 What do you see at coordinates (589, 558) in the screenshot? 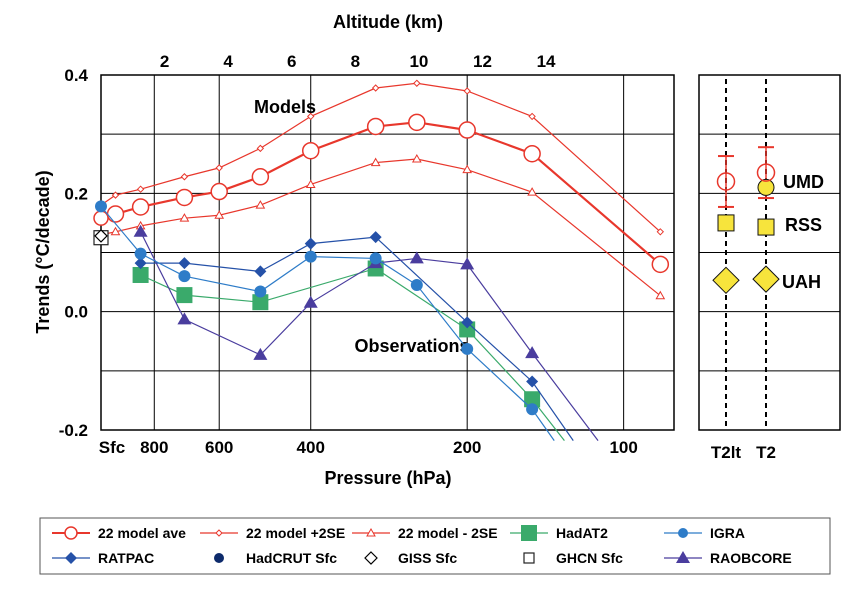
I see `legend-label: GHCN Sfc` at bounding box center [589, 558].